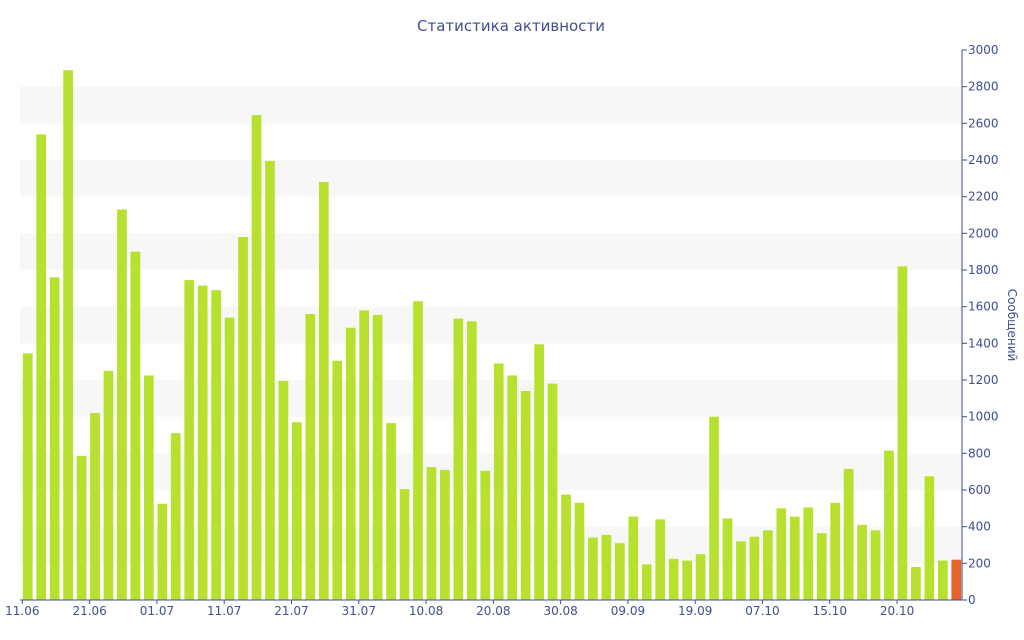  What do you see at coordinates (983, 160) in the screenshot?
I see `y-tick-label: 2400` at bounding box center [983, 160].